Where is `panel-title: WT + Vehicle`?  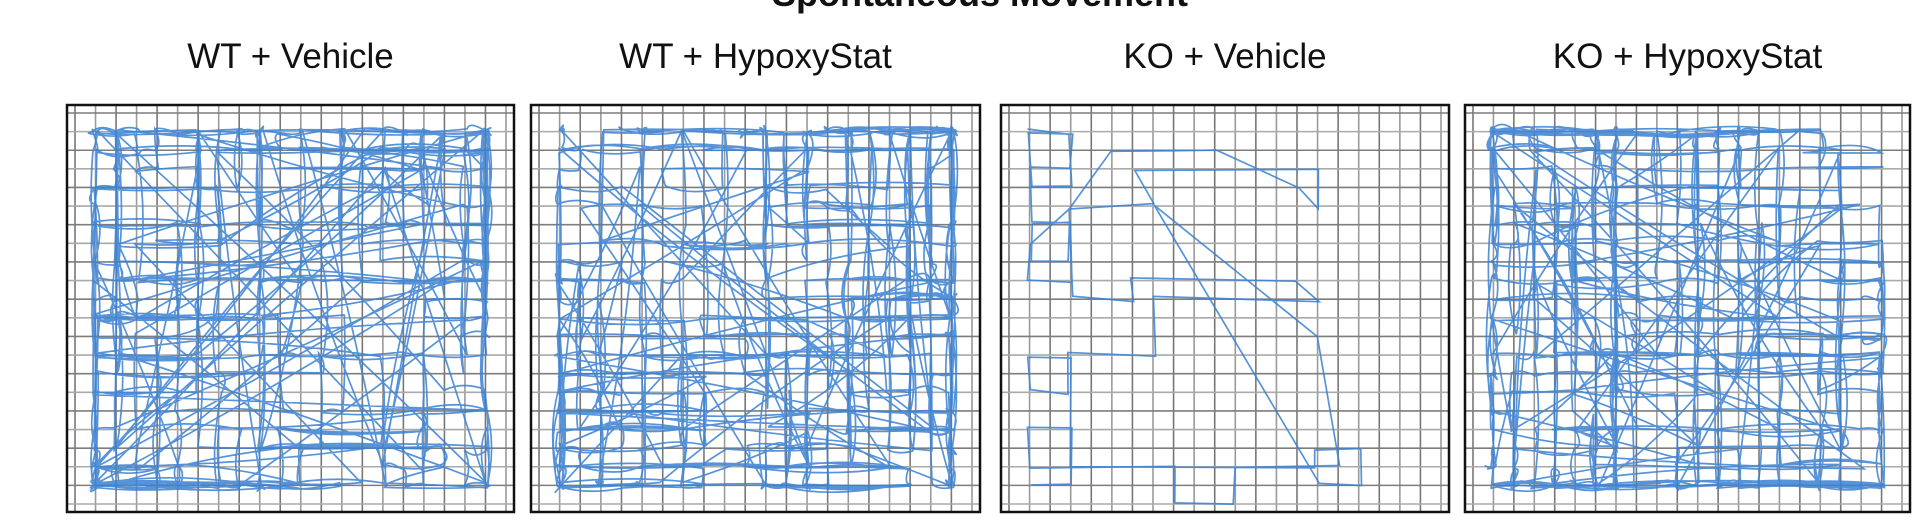 panel-title: WT + Vehicle is located at coordinates (290, 56).